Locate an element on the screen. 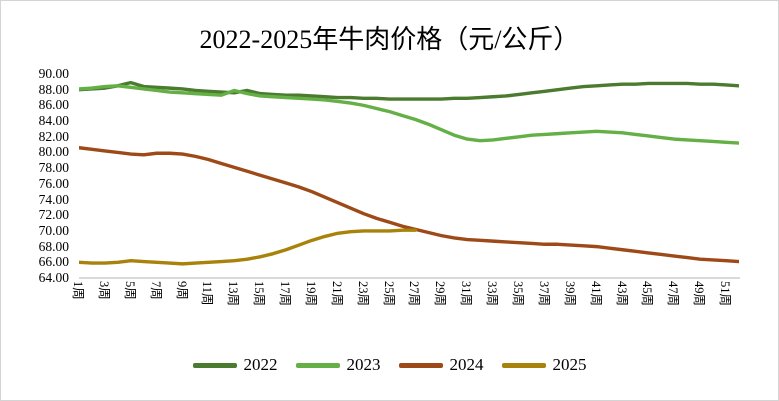 The width and height of the screenshot is (779, 401). x-axis-tick-label: 33周 is located at coordinates (492, 294).